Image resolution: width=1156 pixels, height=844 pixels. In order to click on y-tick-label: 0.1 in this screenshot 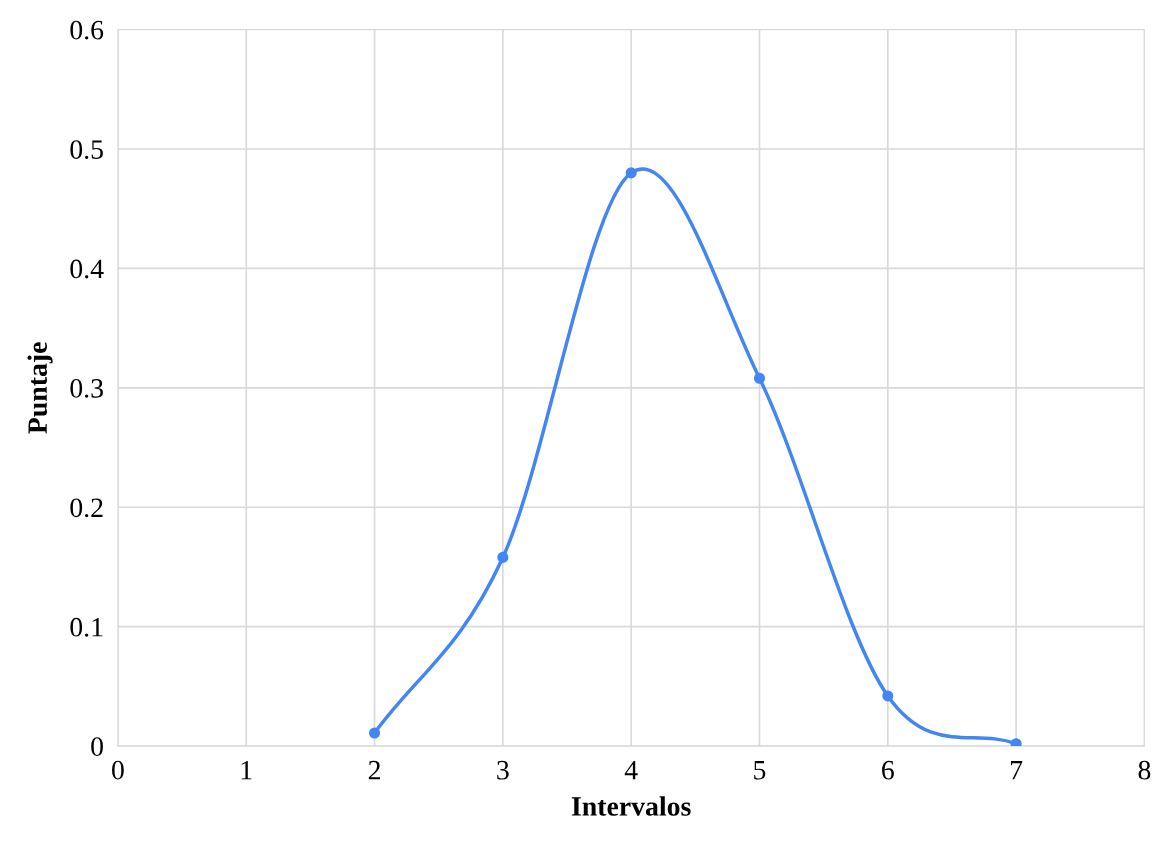, I will do `click(86, 627)`.